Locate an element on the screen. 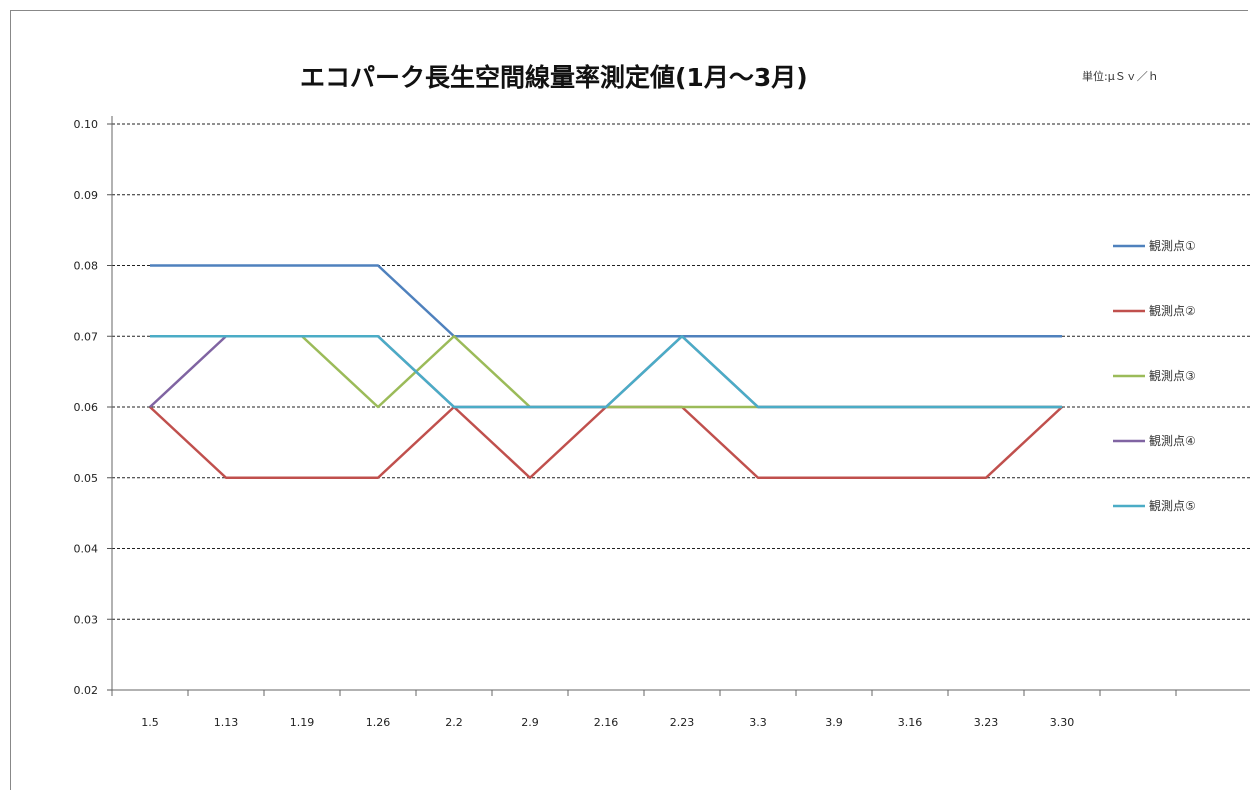  x-tick-label: 3.3 is located at coordinates (758, 722).